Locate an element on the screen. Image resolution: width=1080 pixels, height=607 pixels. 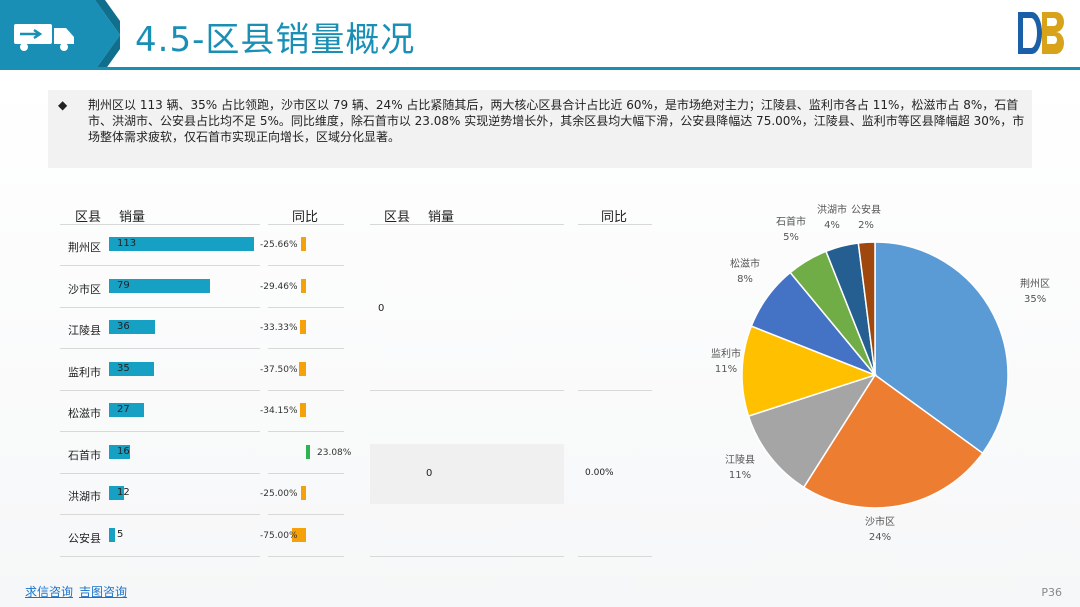
table-row-district: 石首市 is located at coordinates (84, 455).